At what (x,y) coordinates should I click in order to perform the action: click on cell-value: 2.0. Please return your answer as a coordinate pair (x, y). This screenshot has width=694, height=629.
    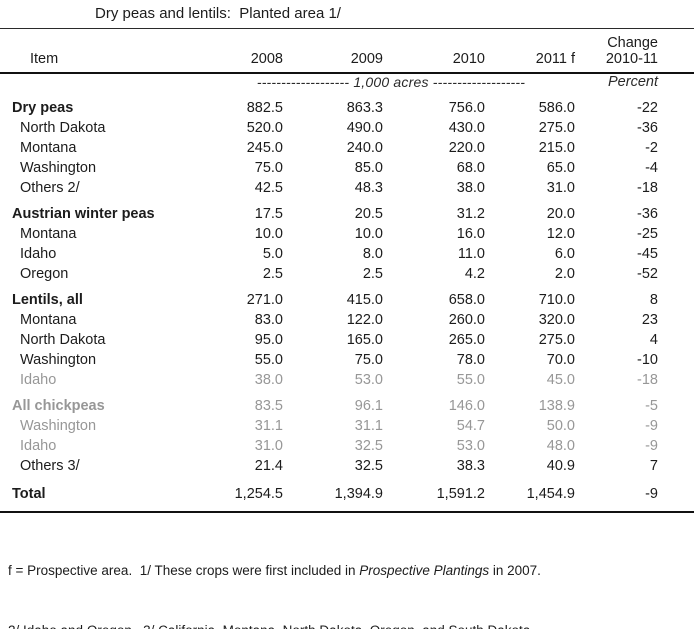
    Looking at the image, I should click on (564, 274).